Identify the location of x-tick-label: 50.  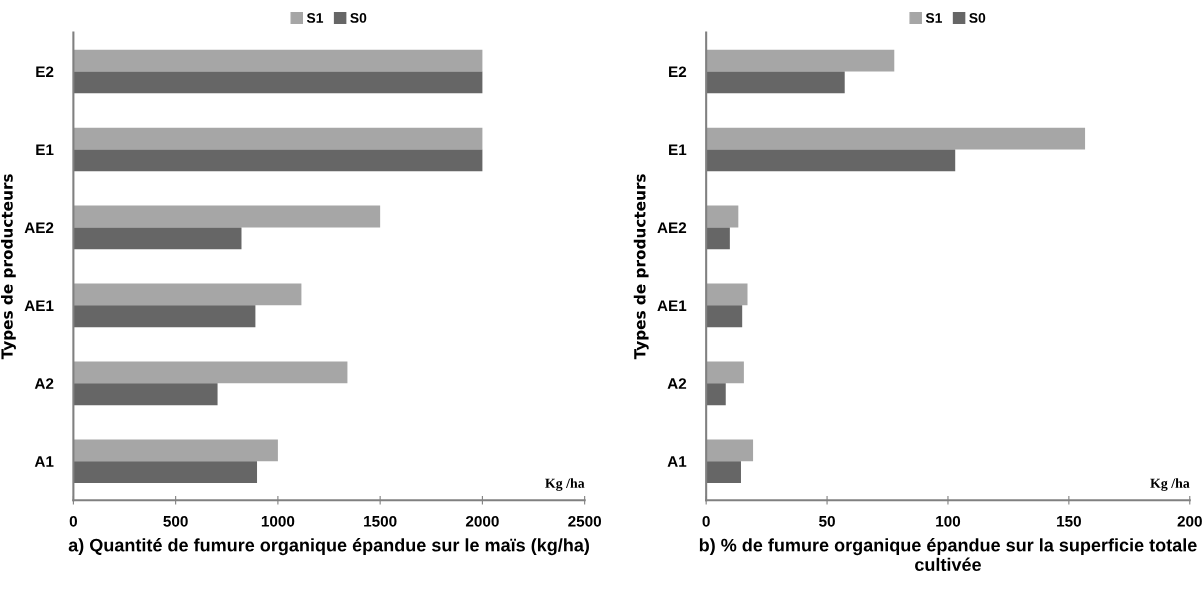
(827, 521).